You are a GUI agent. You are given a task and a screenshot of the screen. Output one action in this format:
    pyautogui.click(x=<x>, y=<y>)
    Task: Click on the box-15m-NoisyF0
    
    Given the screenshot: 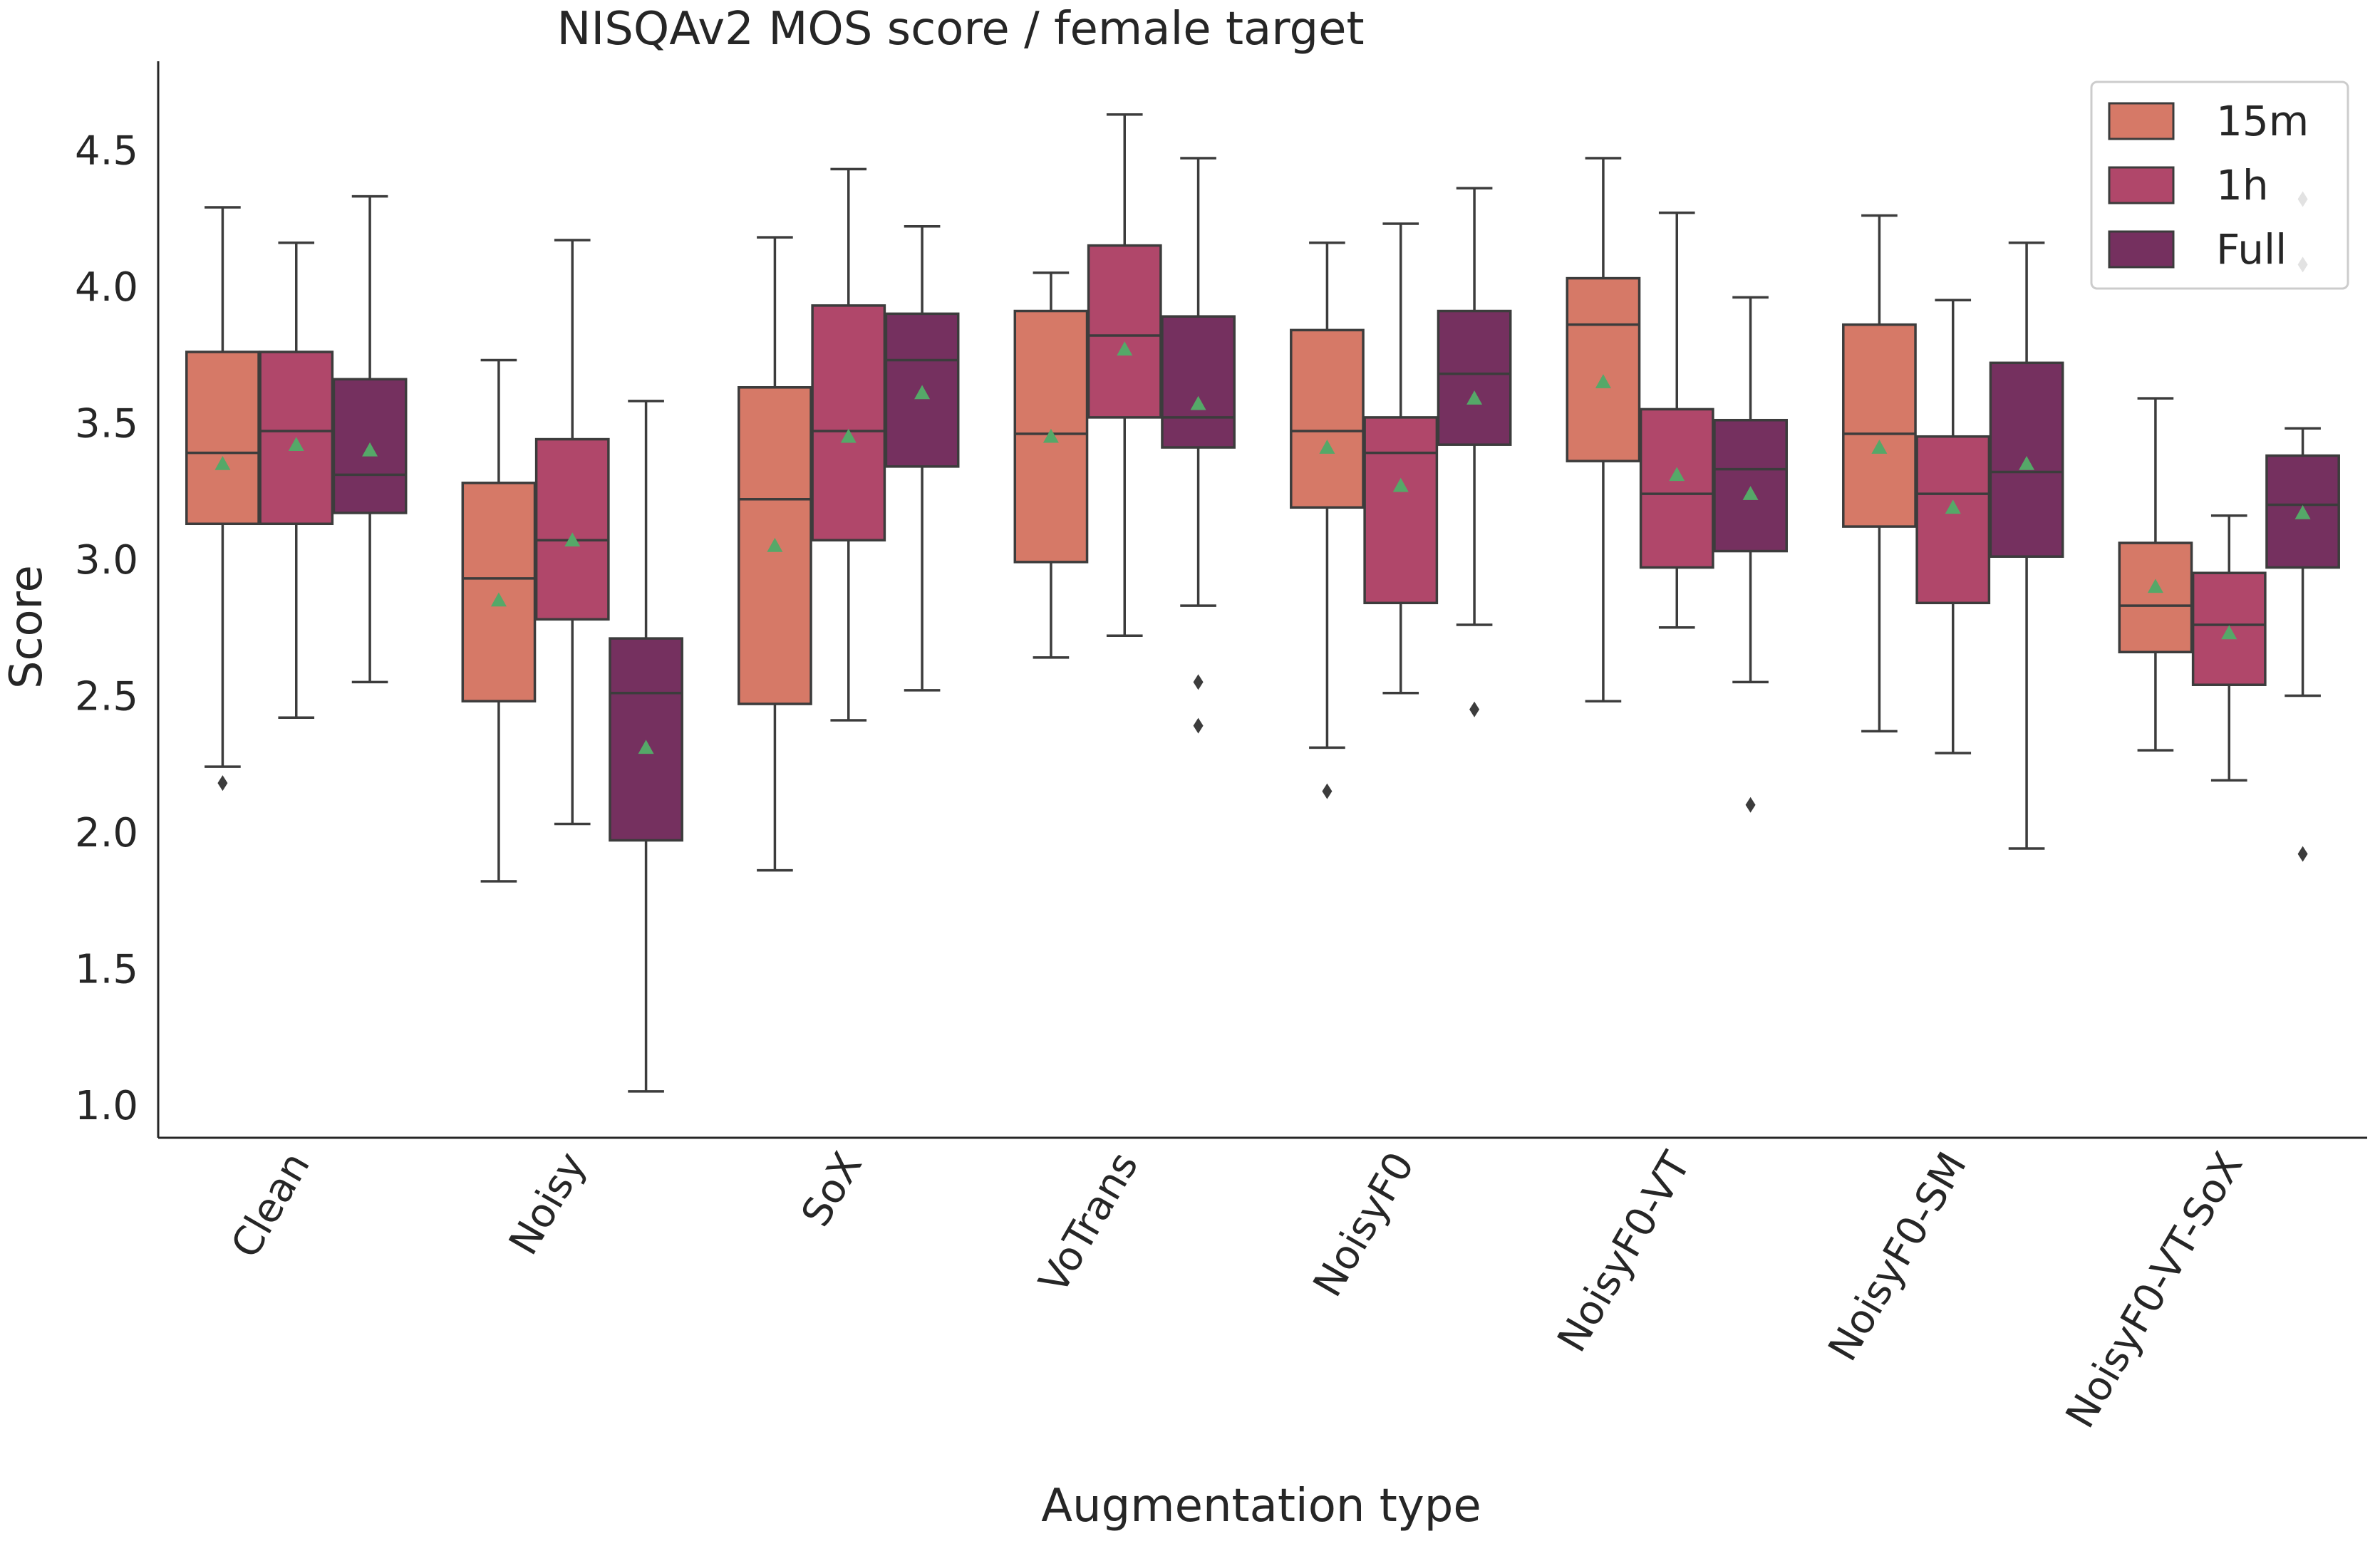 What is the action you would take?
    pyautogui.click(x=1327, y=520)
    